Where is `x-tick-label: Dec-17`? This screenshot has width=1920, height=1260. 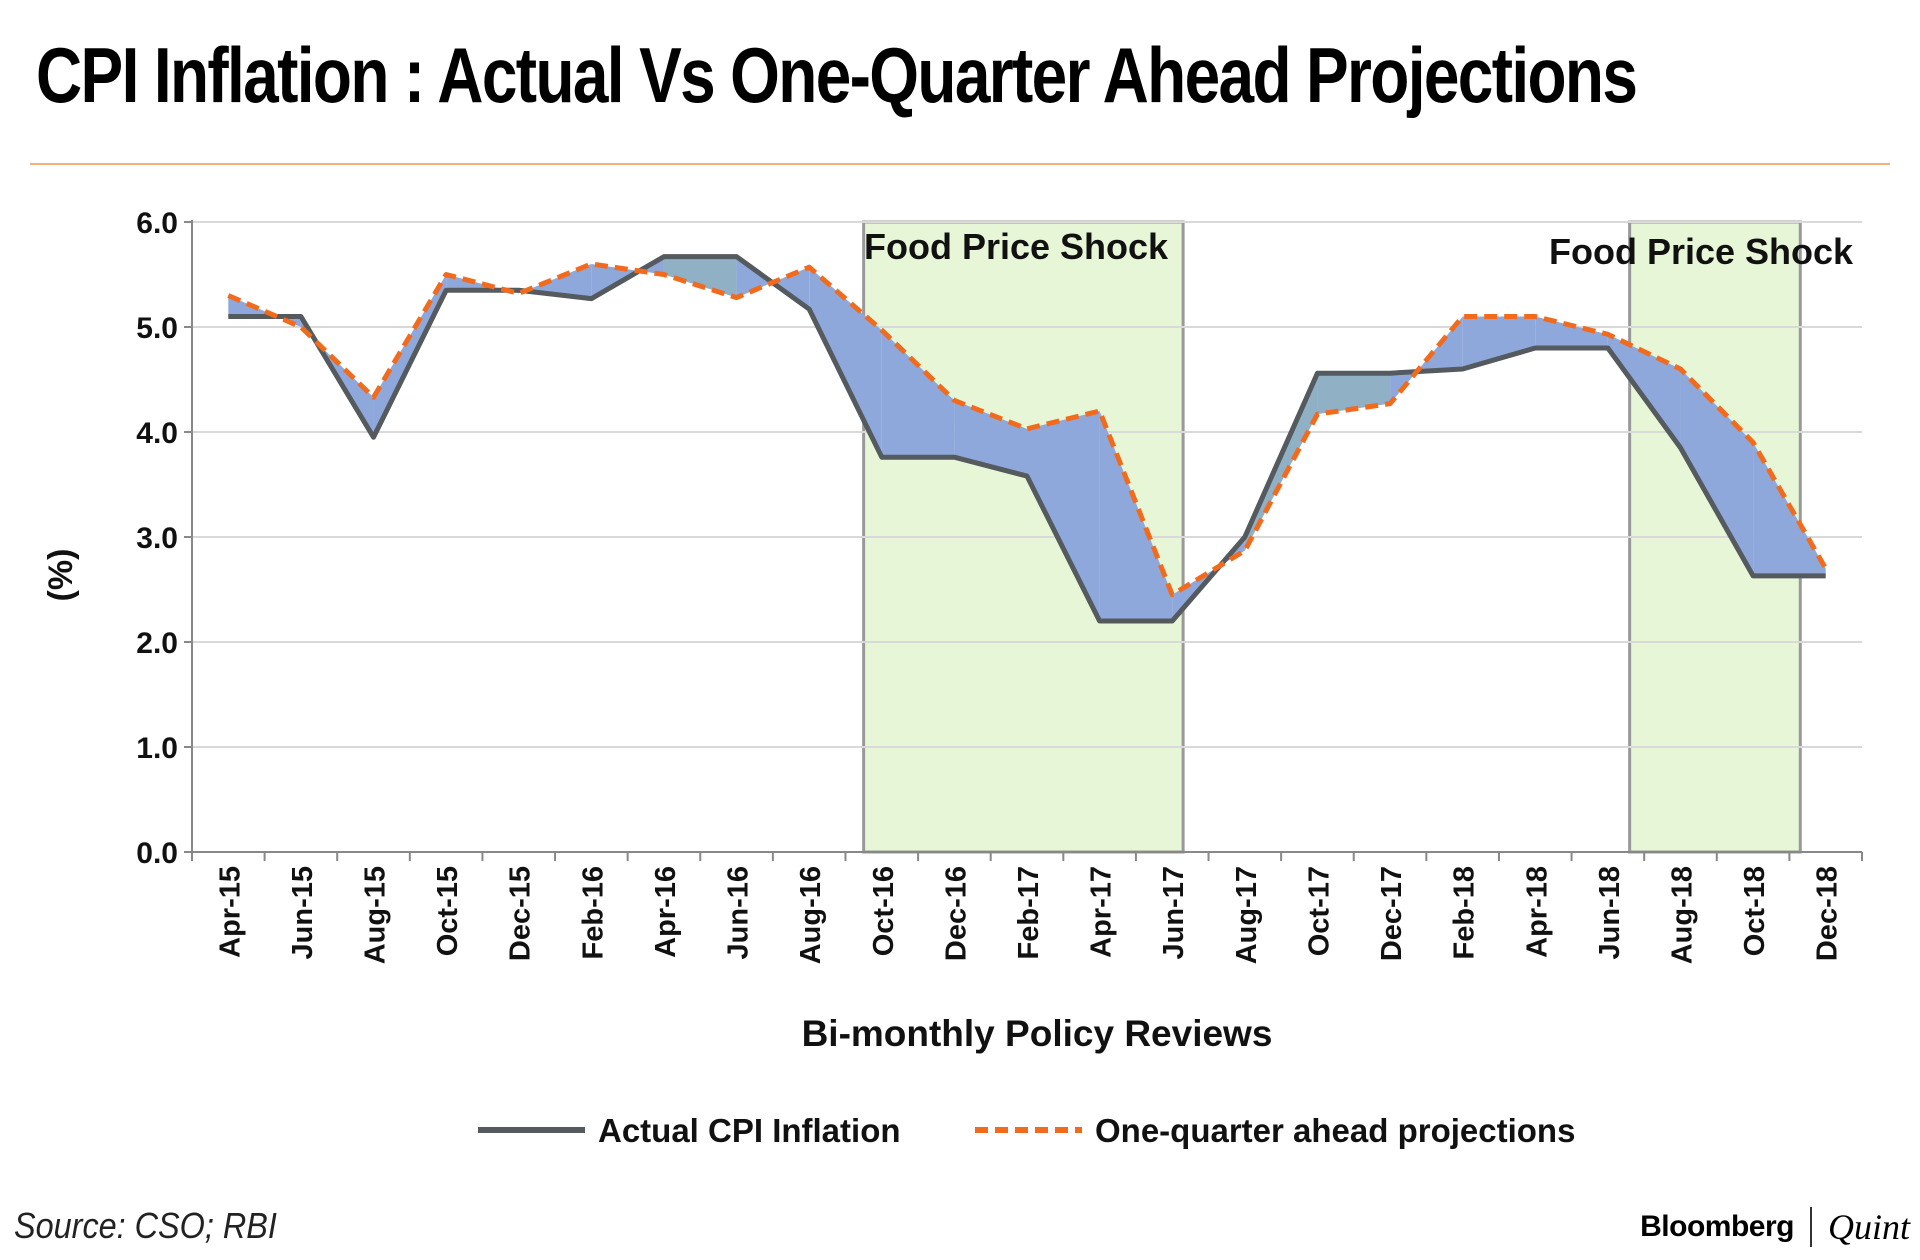 x-tick-label: Dec-17 is located at coordinates (1392, 913).